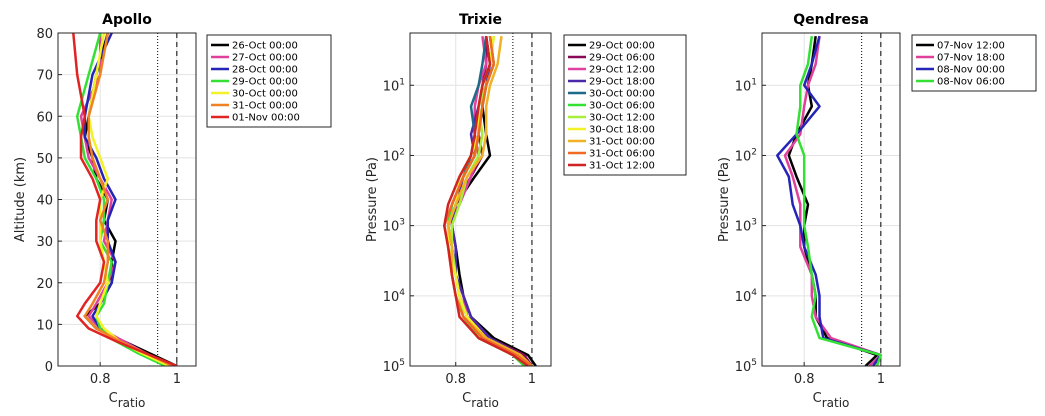 This screenshot has width=1045, height=416. Describe the element at coordinates (266, 118) in the screenshot. I see `legend-label: 01-Nov 00:00` at that location.